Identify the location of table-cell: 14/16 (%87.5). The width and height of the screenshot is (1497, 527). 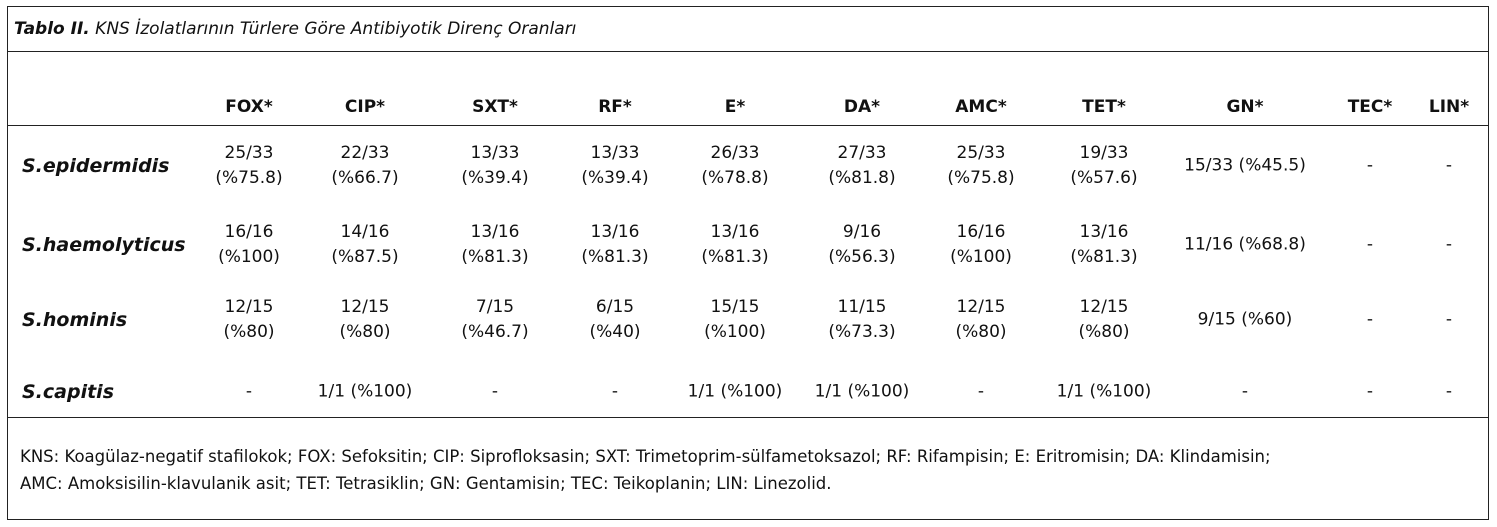
(364, 245).